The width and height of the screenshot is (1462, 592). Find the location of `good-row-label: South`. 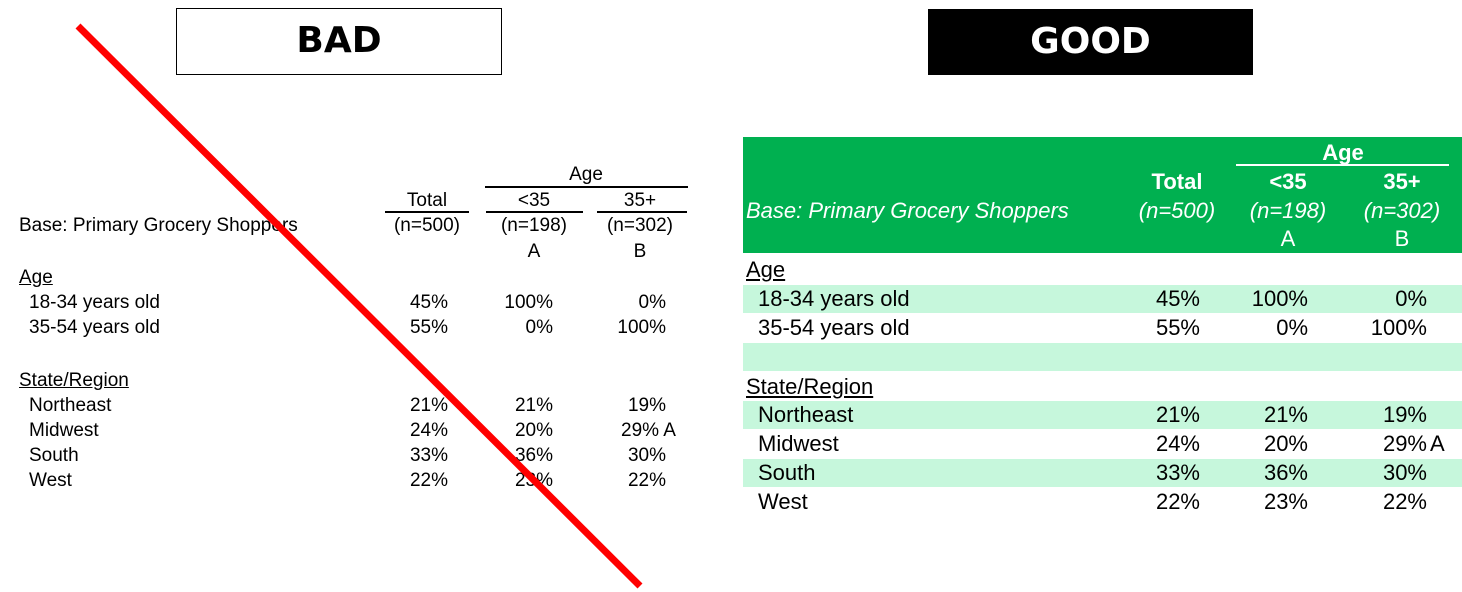

good-row-label: South is located at coordinates (787, 472).